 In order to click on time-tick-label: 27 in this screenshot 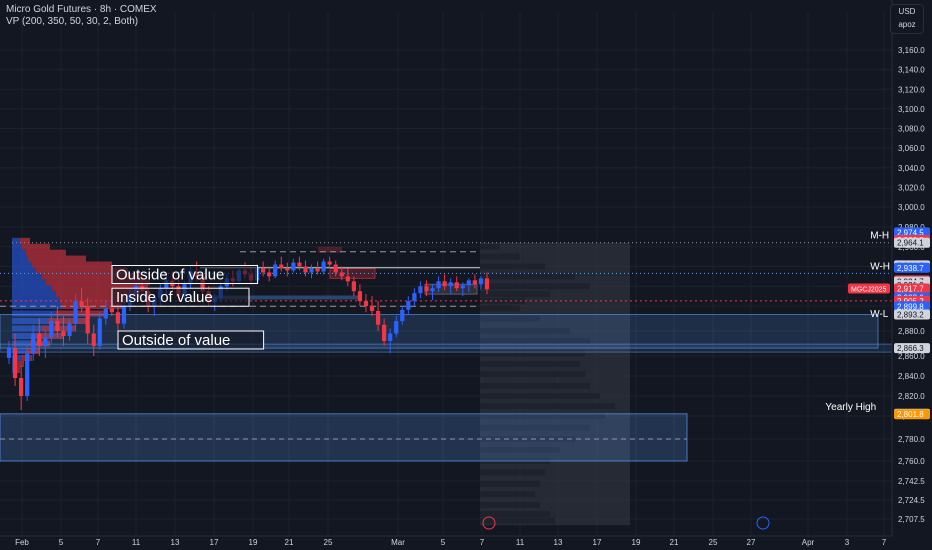, I will do `click(751, 542)`.